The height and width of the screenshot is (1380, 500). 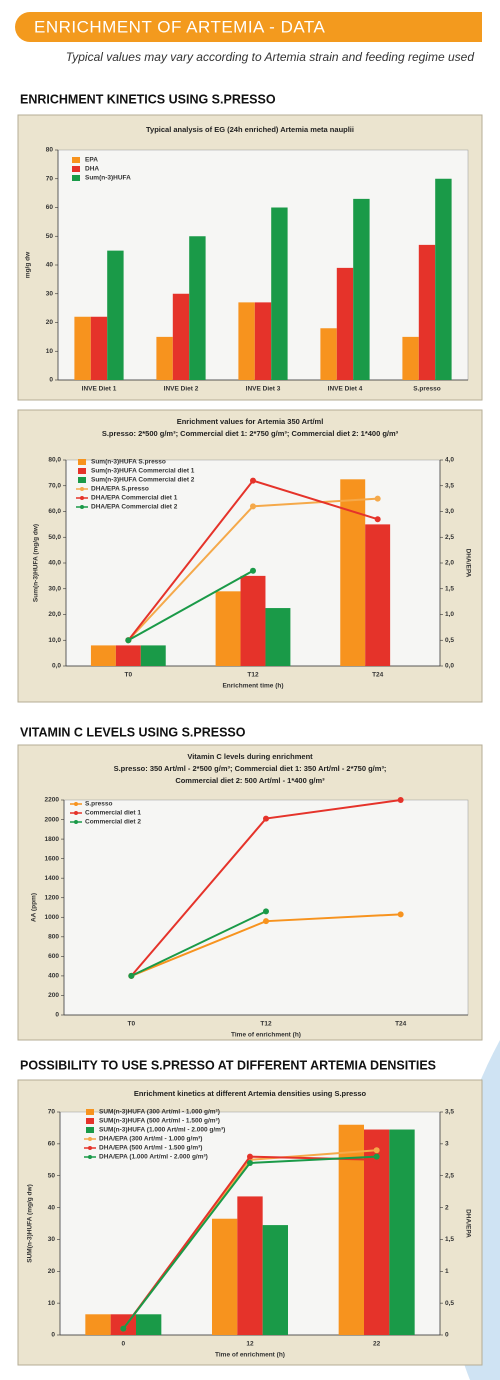 What do you see at coordinates (54, 460) in the screenshot?
I see `y-tick-label: 80,0` at bounding box center [54, 460].